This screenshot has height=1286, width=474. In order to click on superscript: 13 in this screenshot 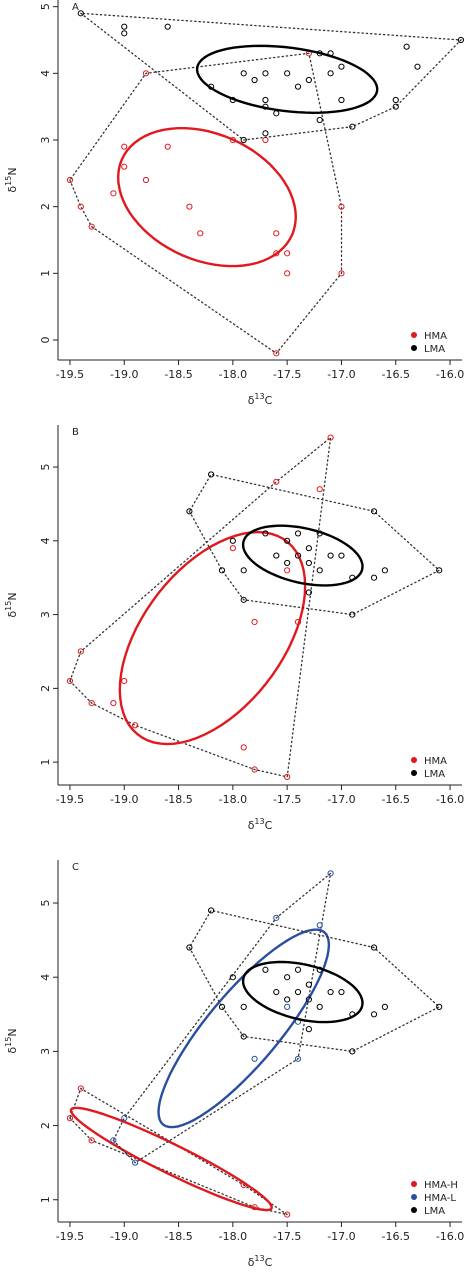, I will do `click(259, 396)`.